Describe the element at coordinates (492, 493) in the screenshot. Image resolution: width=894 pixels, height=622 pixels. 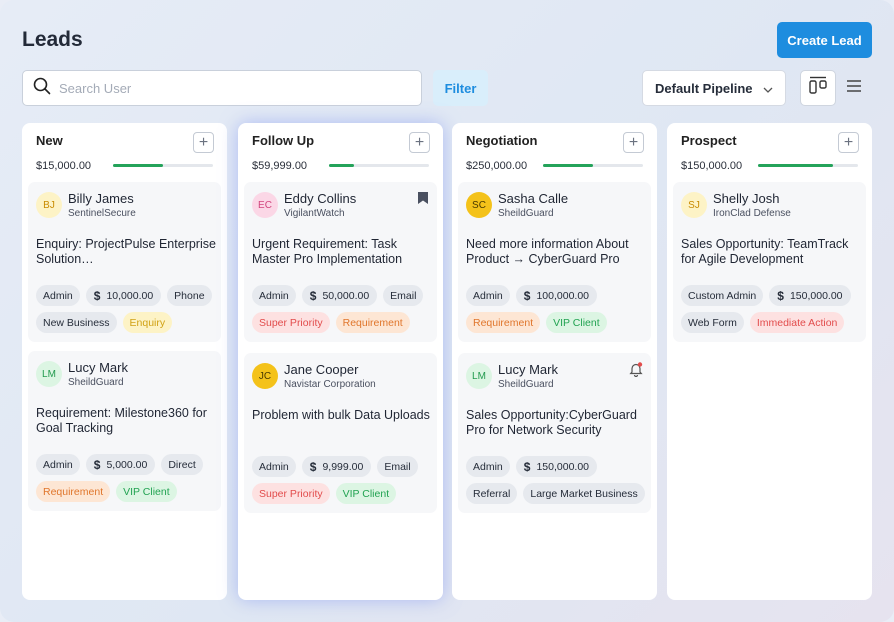
I see `tag: Referral` at that location.